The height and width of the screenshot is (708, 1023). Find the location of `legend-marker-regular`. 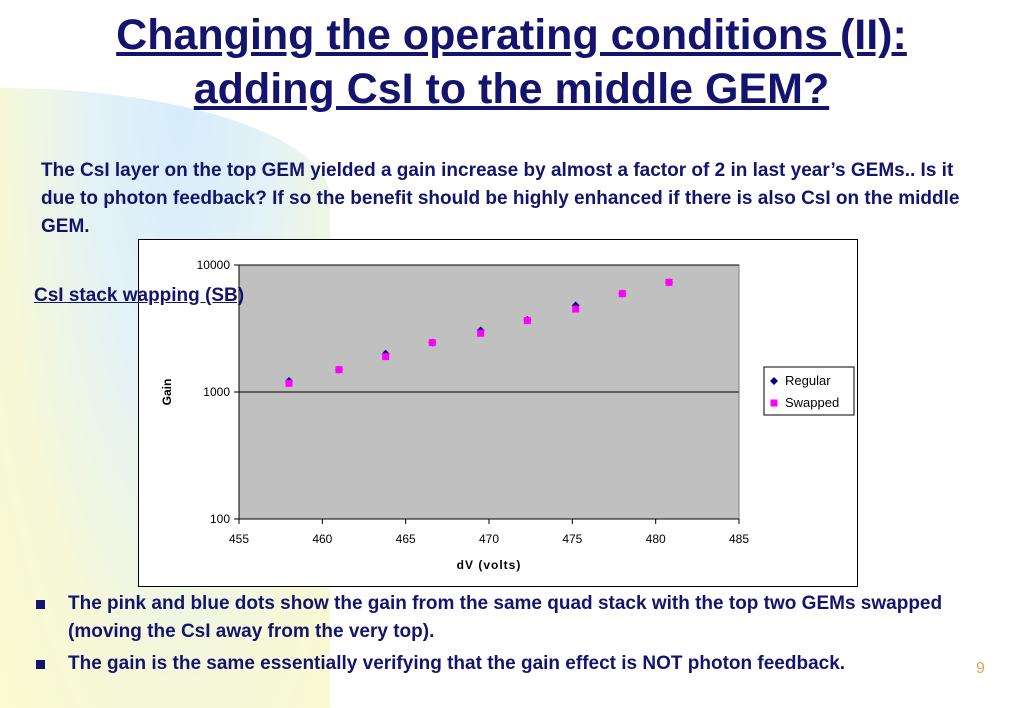

legend-marker-regular is located at coordinates (774, 381).